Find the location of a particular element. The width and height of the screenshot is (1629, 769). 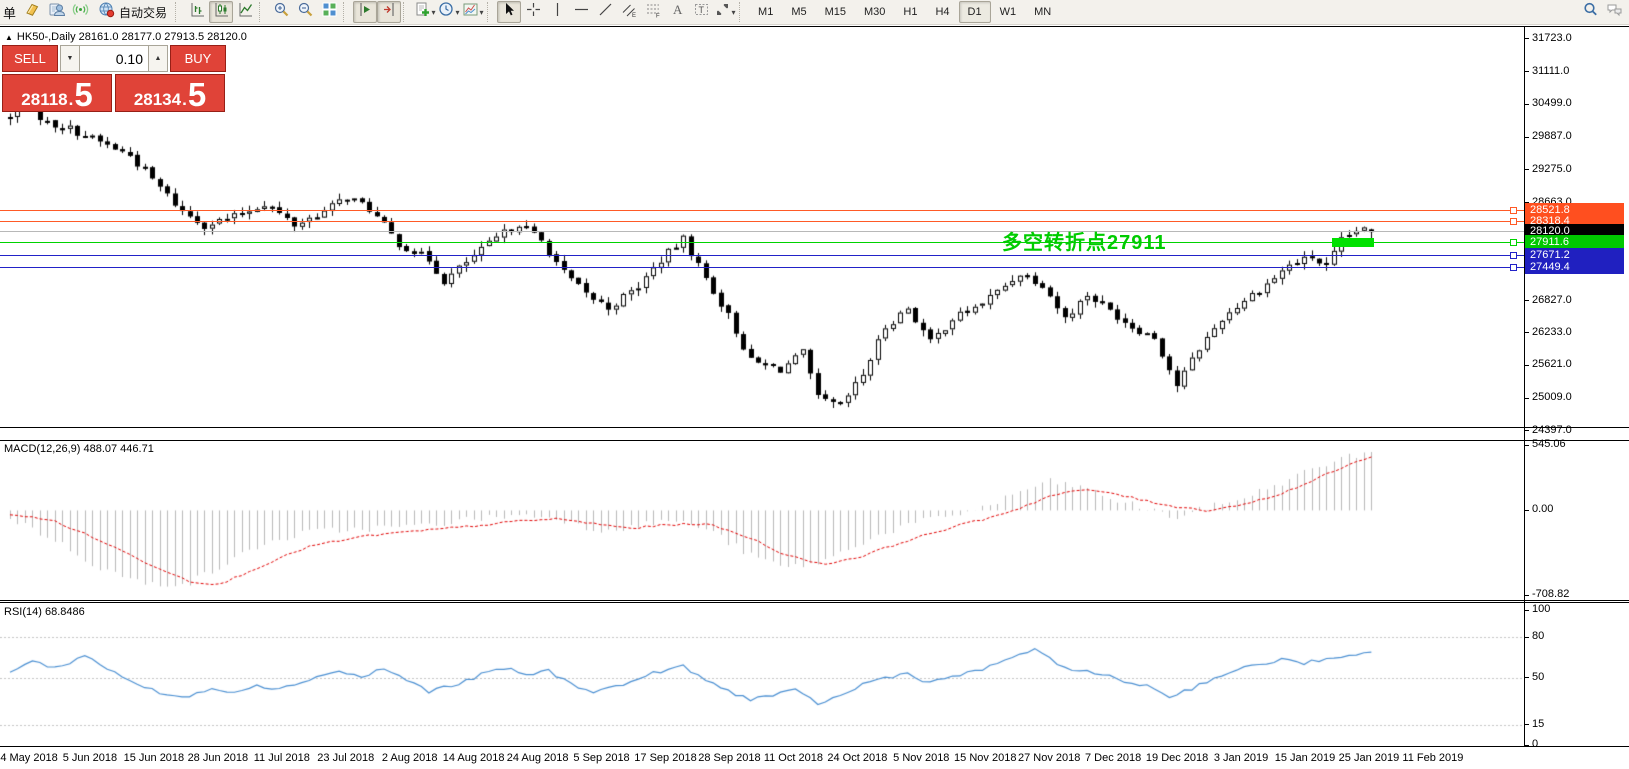

pivot-annotation-text: 多空转折点27911 is located at coordinates (1084, 243).